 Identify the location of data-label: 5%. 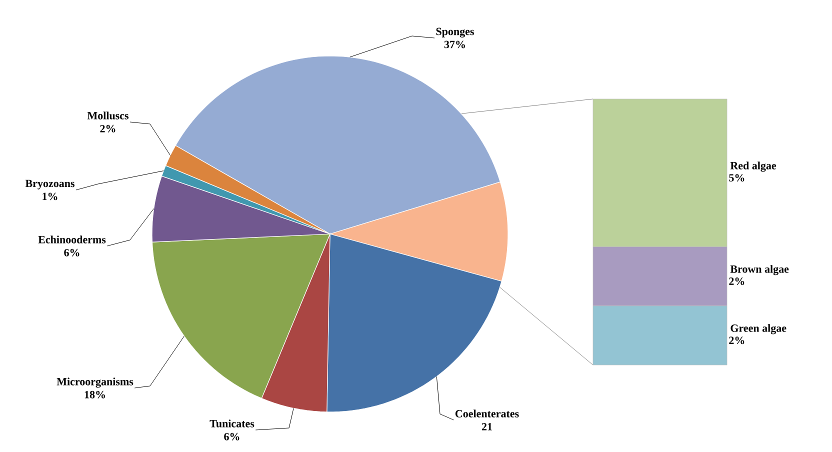
(736, 178).